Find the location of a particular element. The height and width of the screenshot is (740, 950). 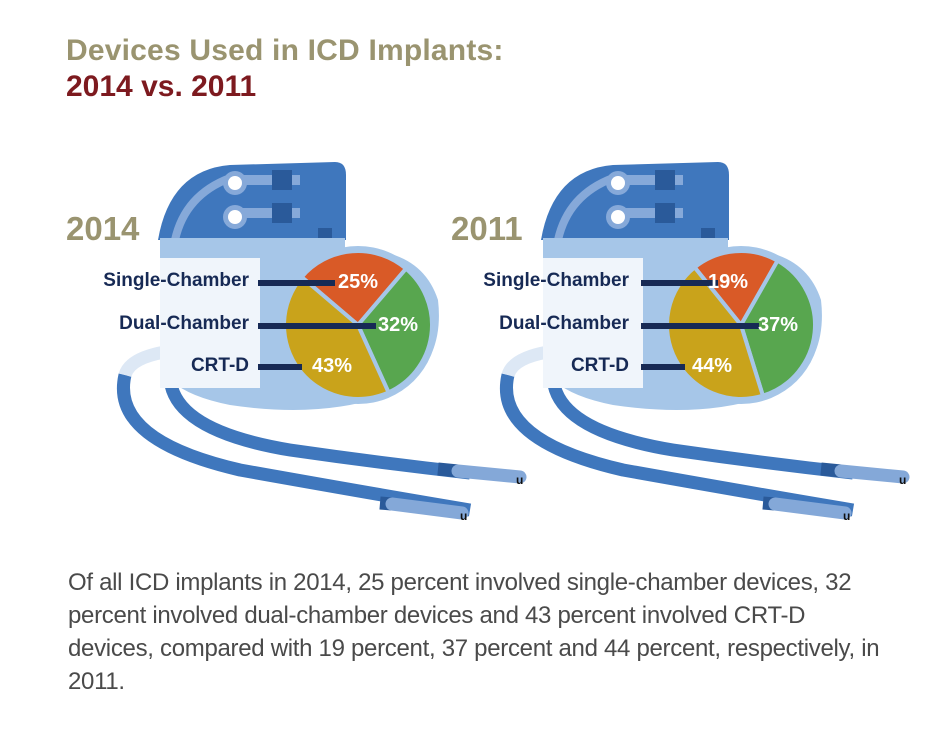

chart-subtitle: 2014 vs. 2011 is located at coordinates (161, 86).